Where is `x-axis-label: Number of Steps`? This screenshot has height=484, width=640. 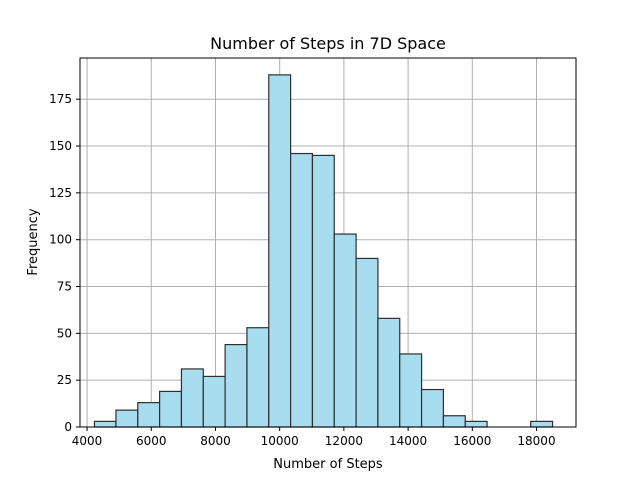
x-axis-label: Number of Steps is located at coordinates (328, 464).